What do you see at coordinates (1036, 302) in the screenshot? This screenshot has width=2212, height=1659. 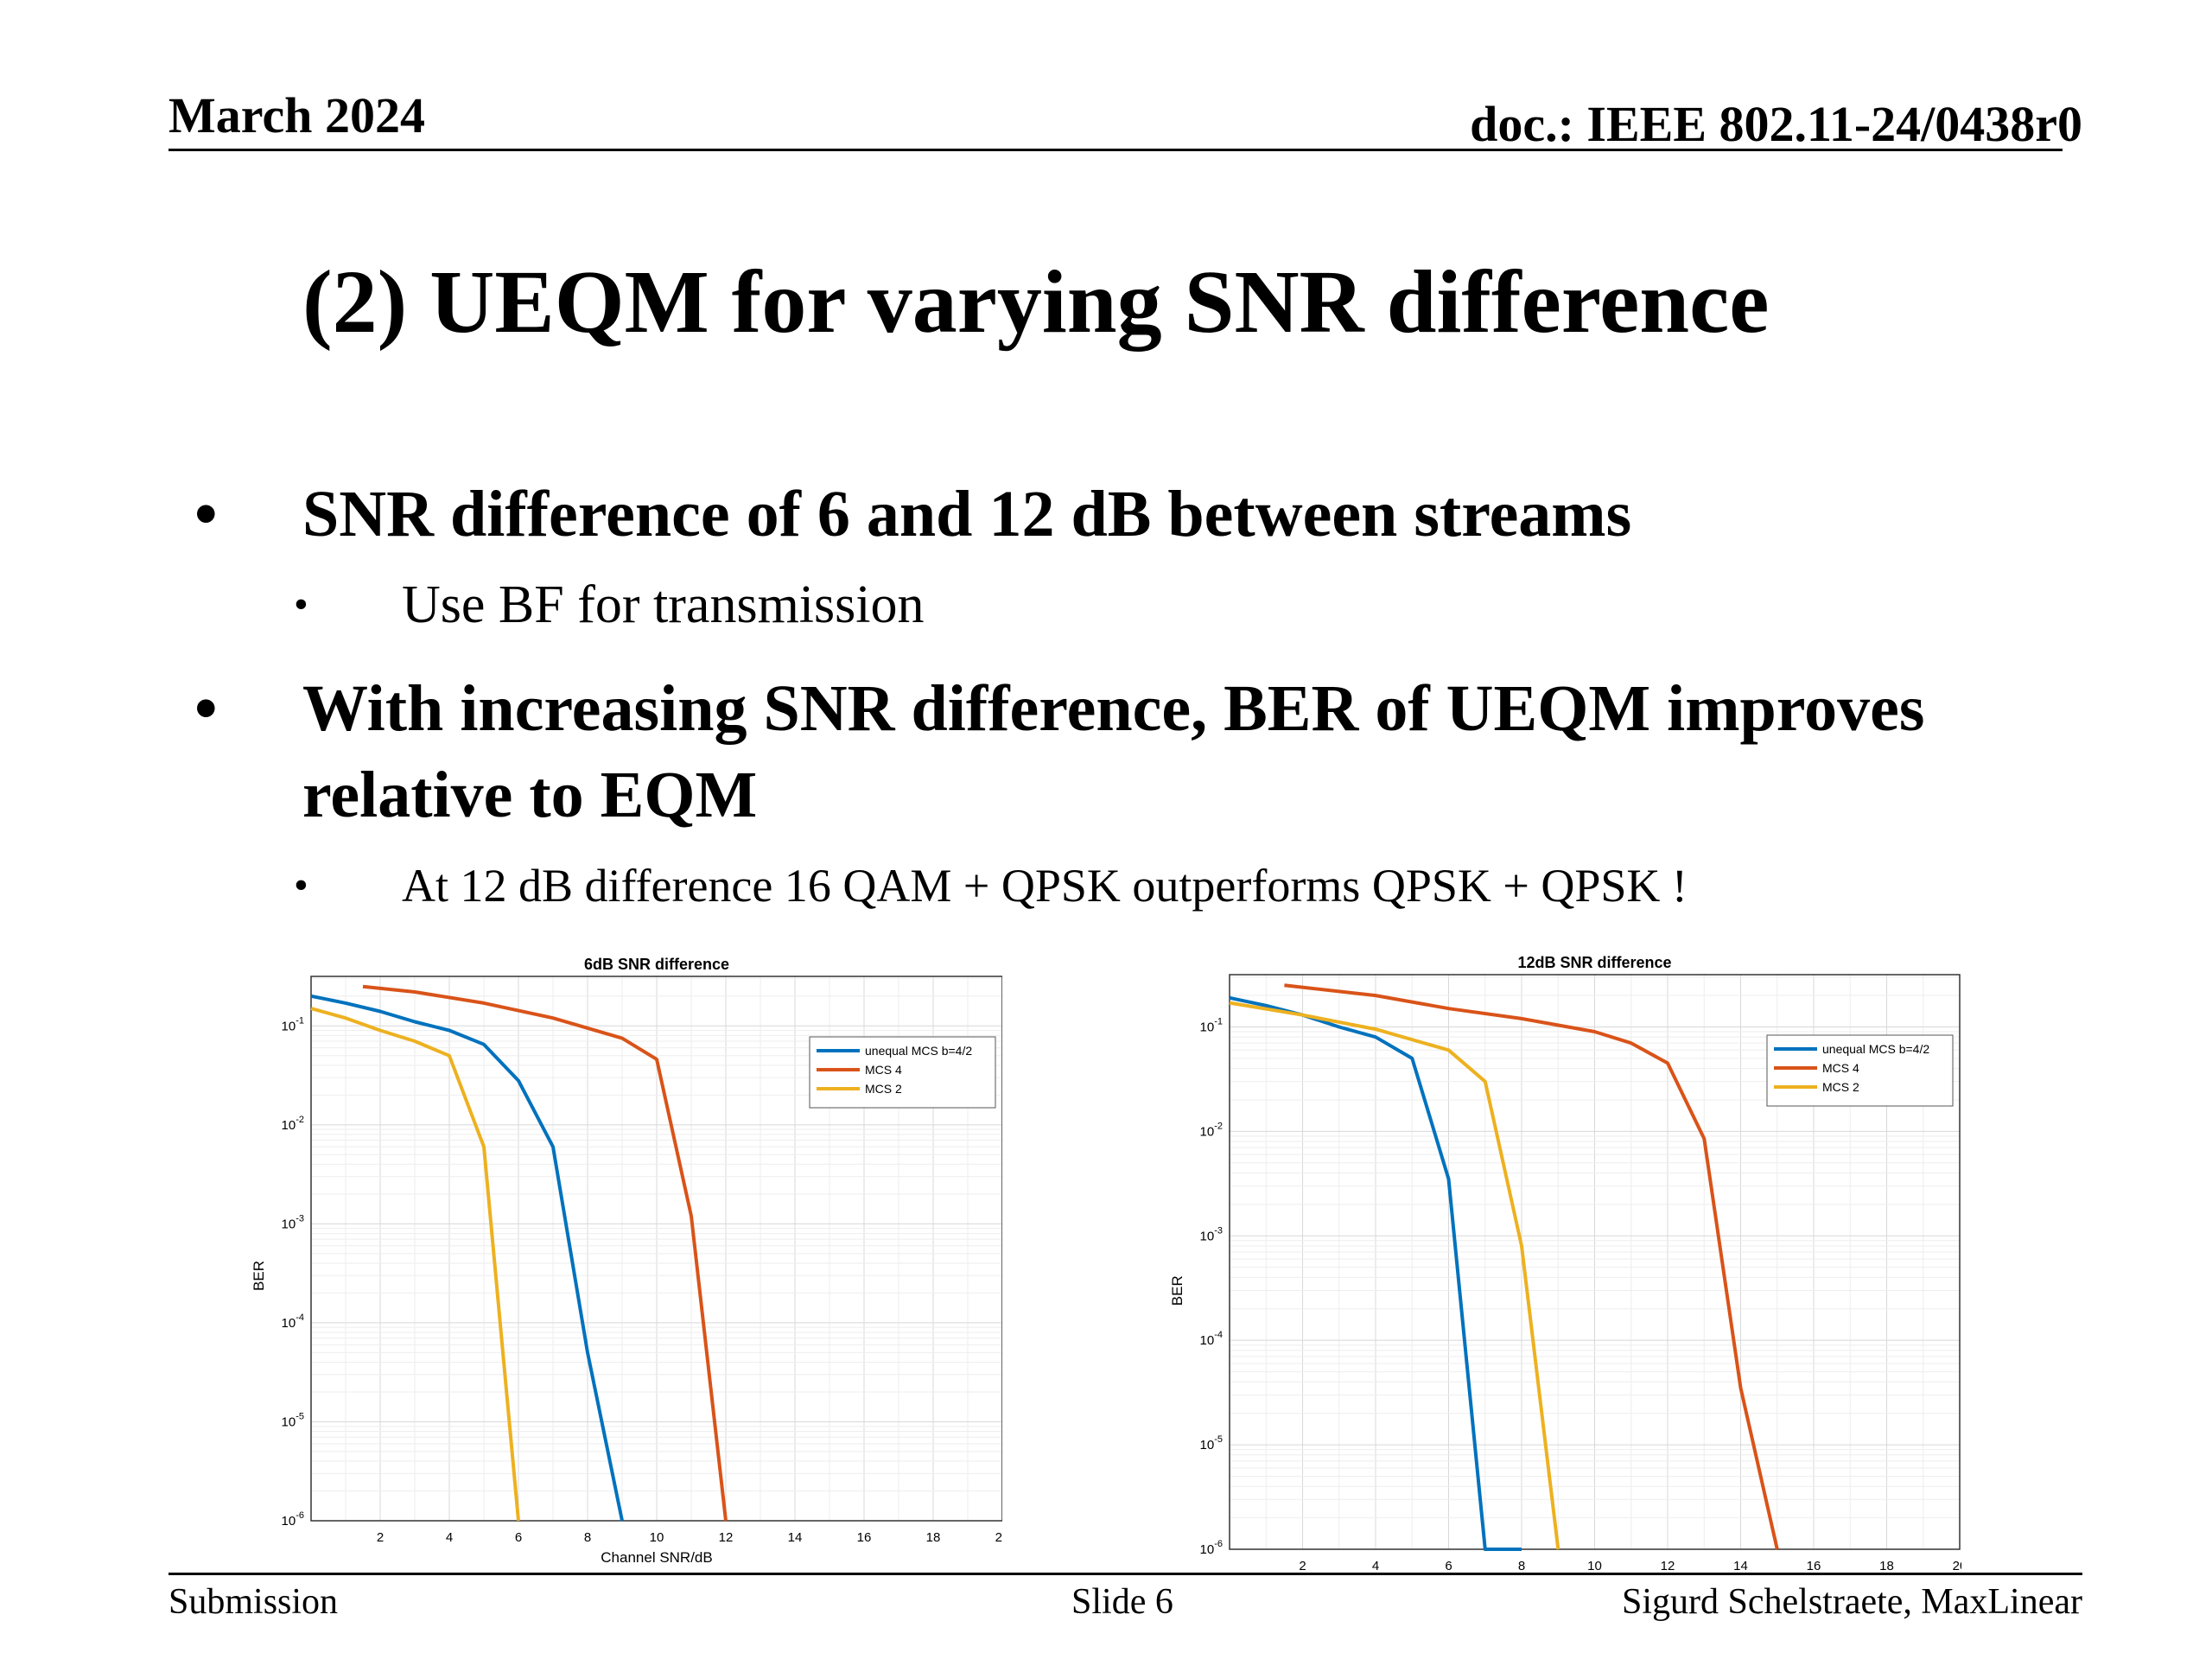 I see `slide-title: (2) UEQM for varying SNR difference` at bounding box center [1036, 302].